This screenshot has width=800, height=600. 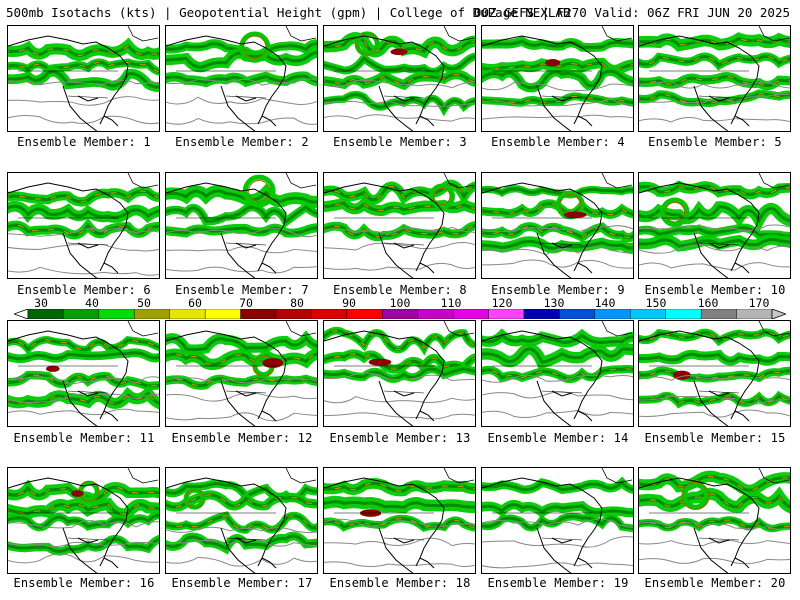 What do you see at coordinates (400, 438) in the screenshot?
I see `member-caption: Ensemble Member: 13` at bounding box center [400, 438].